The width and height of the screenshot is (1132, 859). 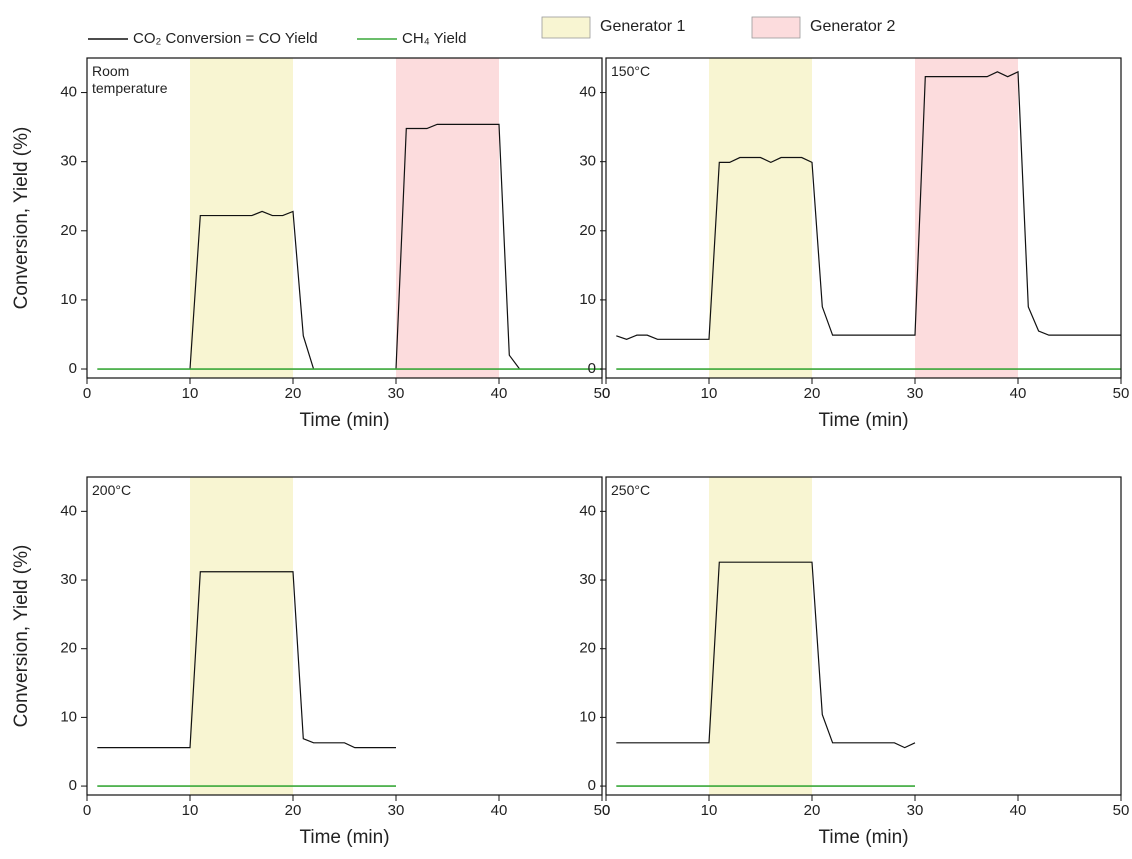 What do you see at coordinates (631, 71) in the screenshot?
I see `panel-annotation: 150°C` at bounding box center [631, 71].